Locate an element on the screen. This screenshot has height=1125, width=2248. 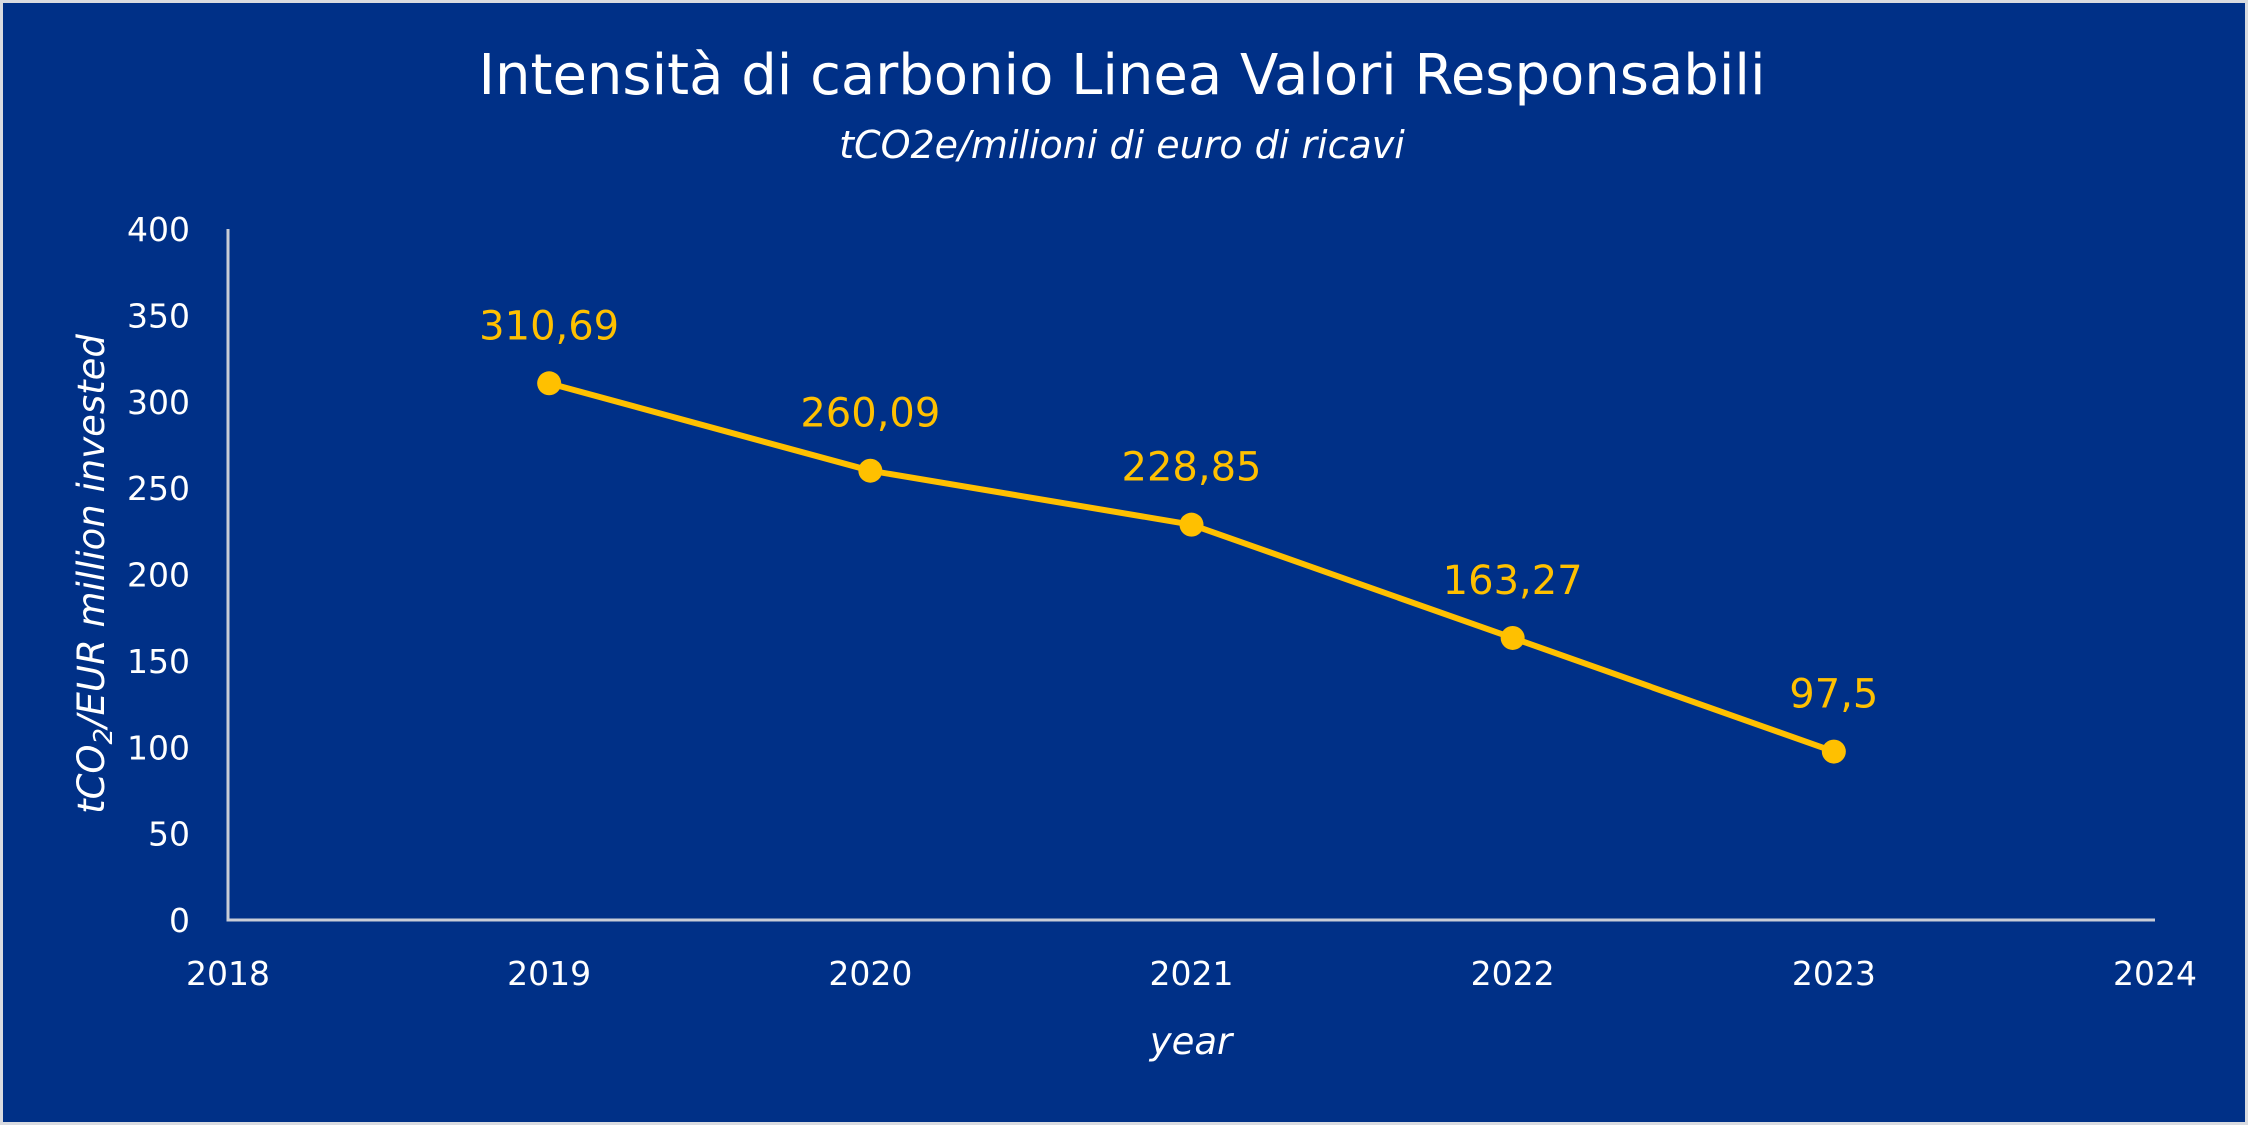
y-axis-title: tCO2/EUR million invested is located at coordinates (94, 574).